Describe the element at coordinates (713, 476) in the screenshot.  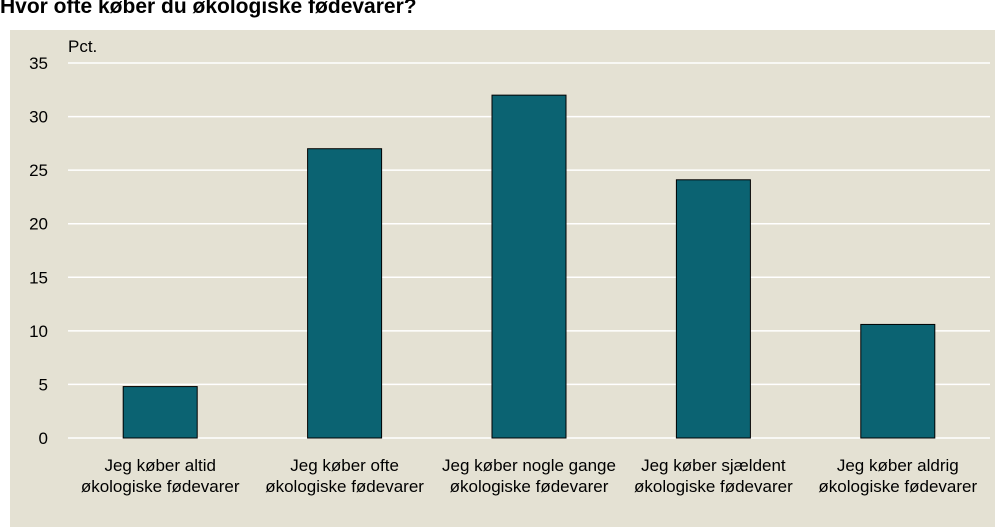
I see `x-tick-label: Jeg køber sjældent økologiske fødevarer` at that location.